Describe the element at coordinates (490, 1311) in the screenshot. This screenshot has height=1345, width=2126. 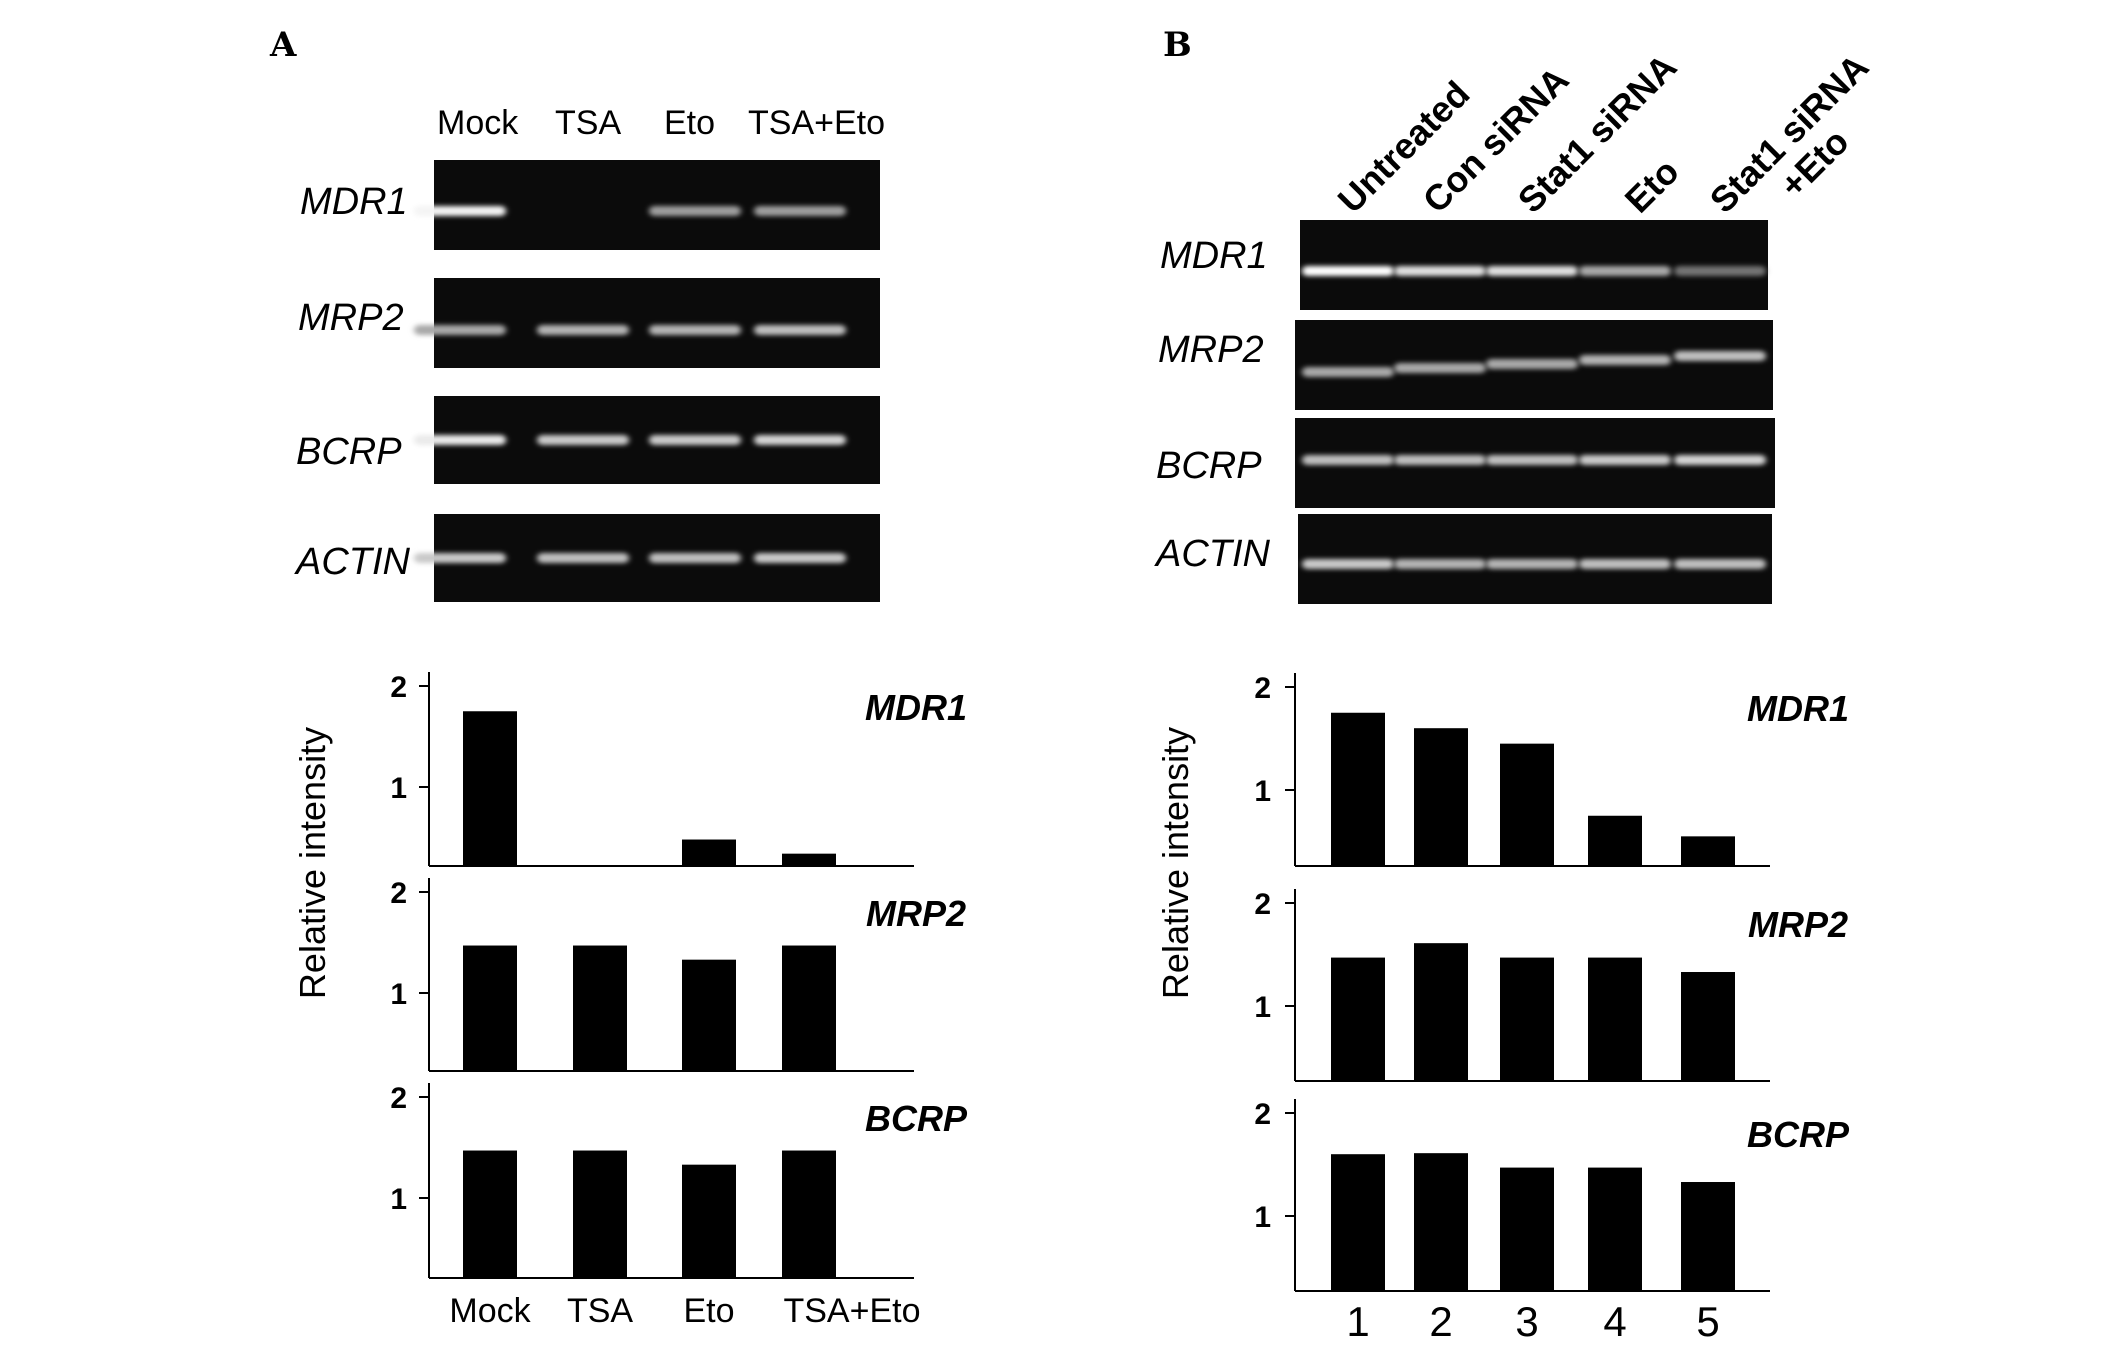
I see `x-category-label: Mock` at that location.